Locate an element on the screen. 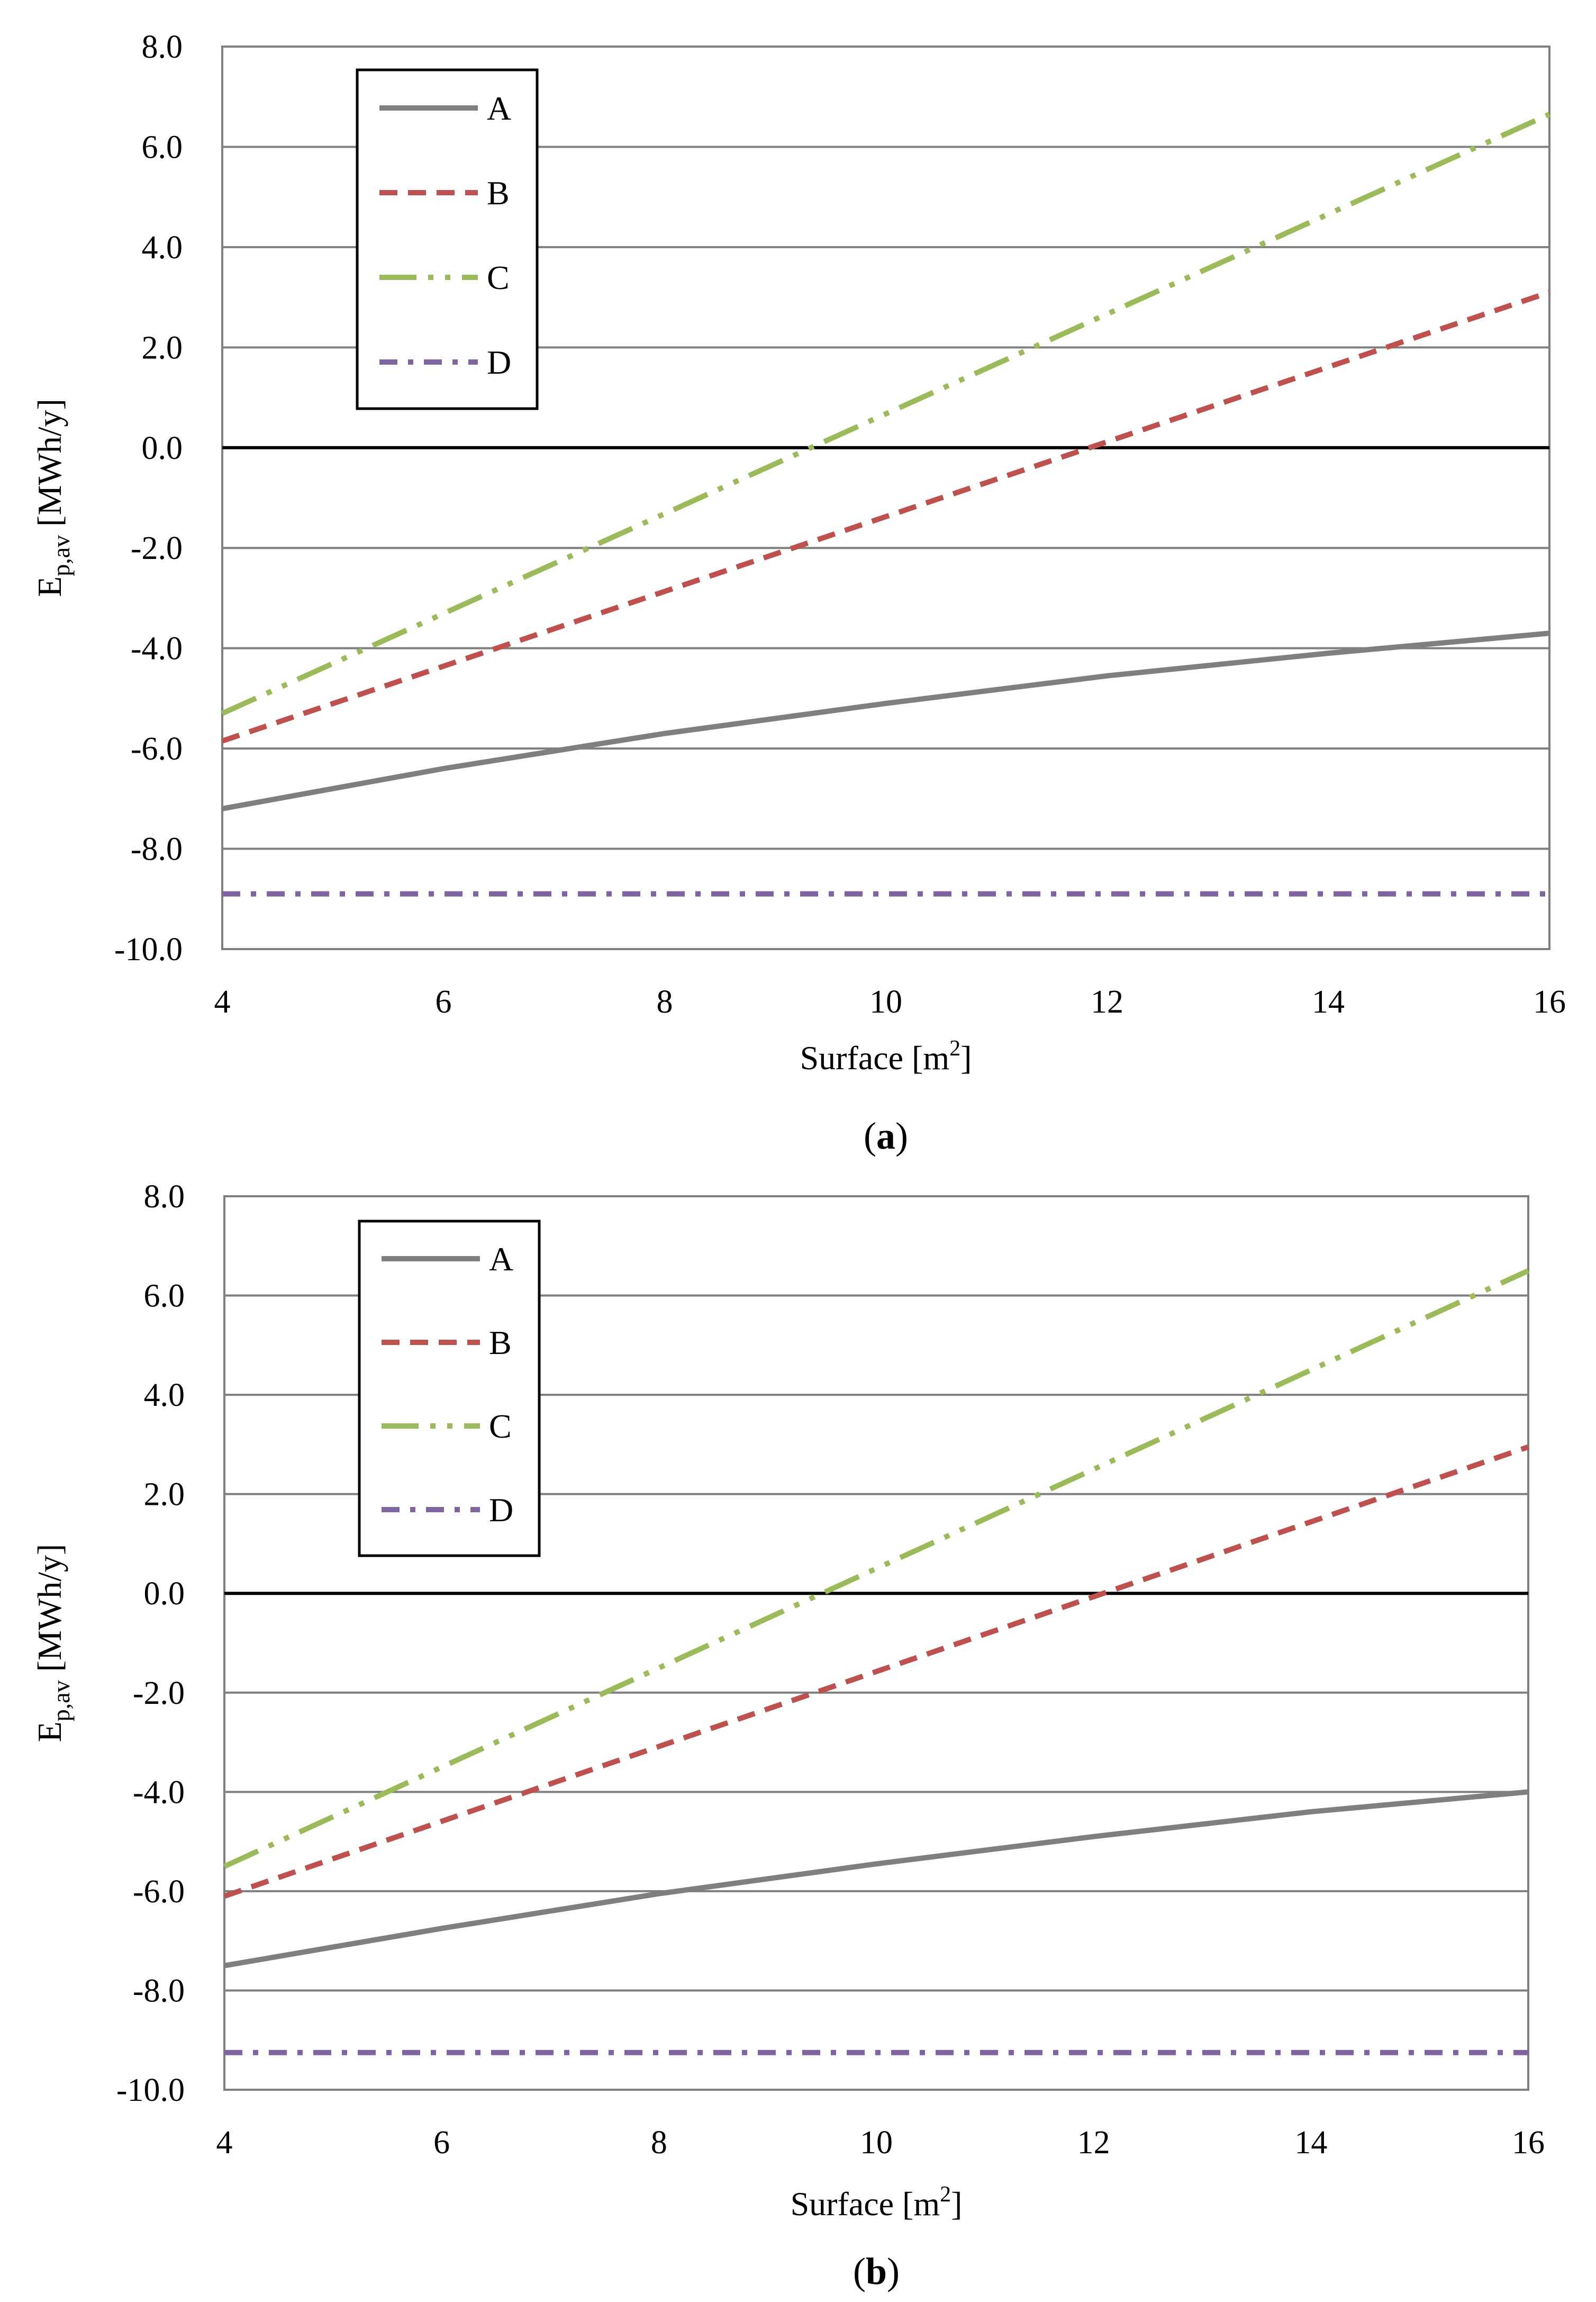 This screenshot has height=2302, width=1596. panel-a-y-axis-title: Ep,av [MWh/y] is located at coordinates (53, 498).